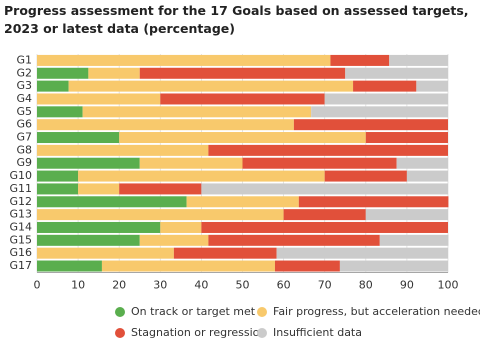 The image size is (480, 363). I want to click on x-tick-label: 80, so click(366, 284).